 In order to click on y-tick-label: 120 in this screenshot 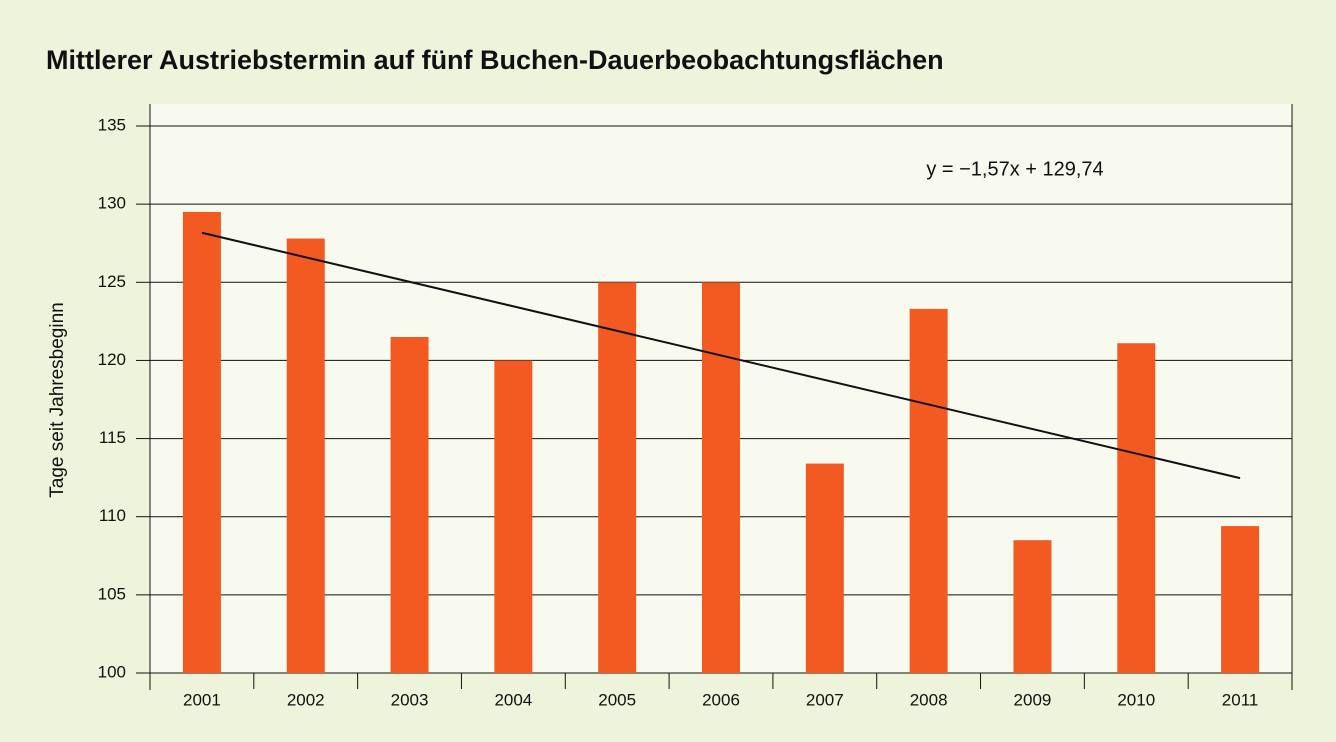, I will do `click(112, 359)`.